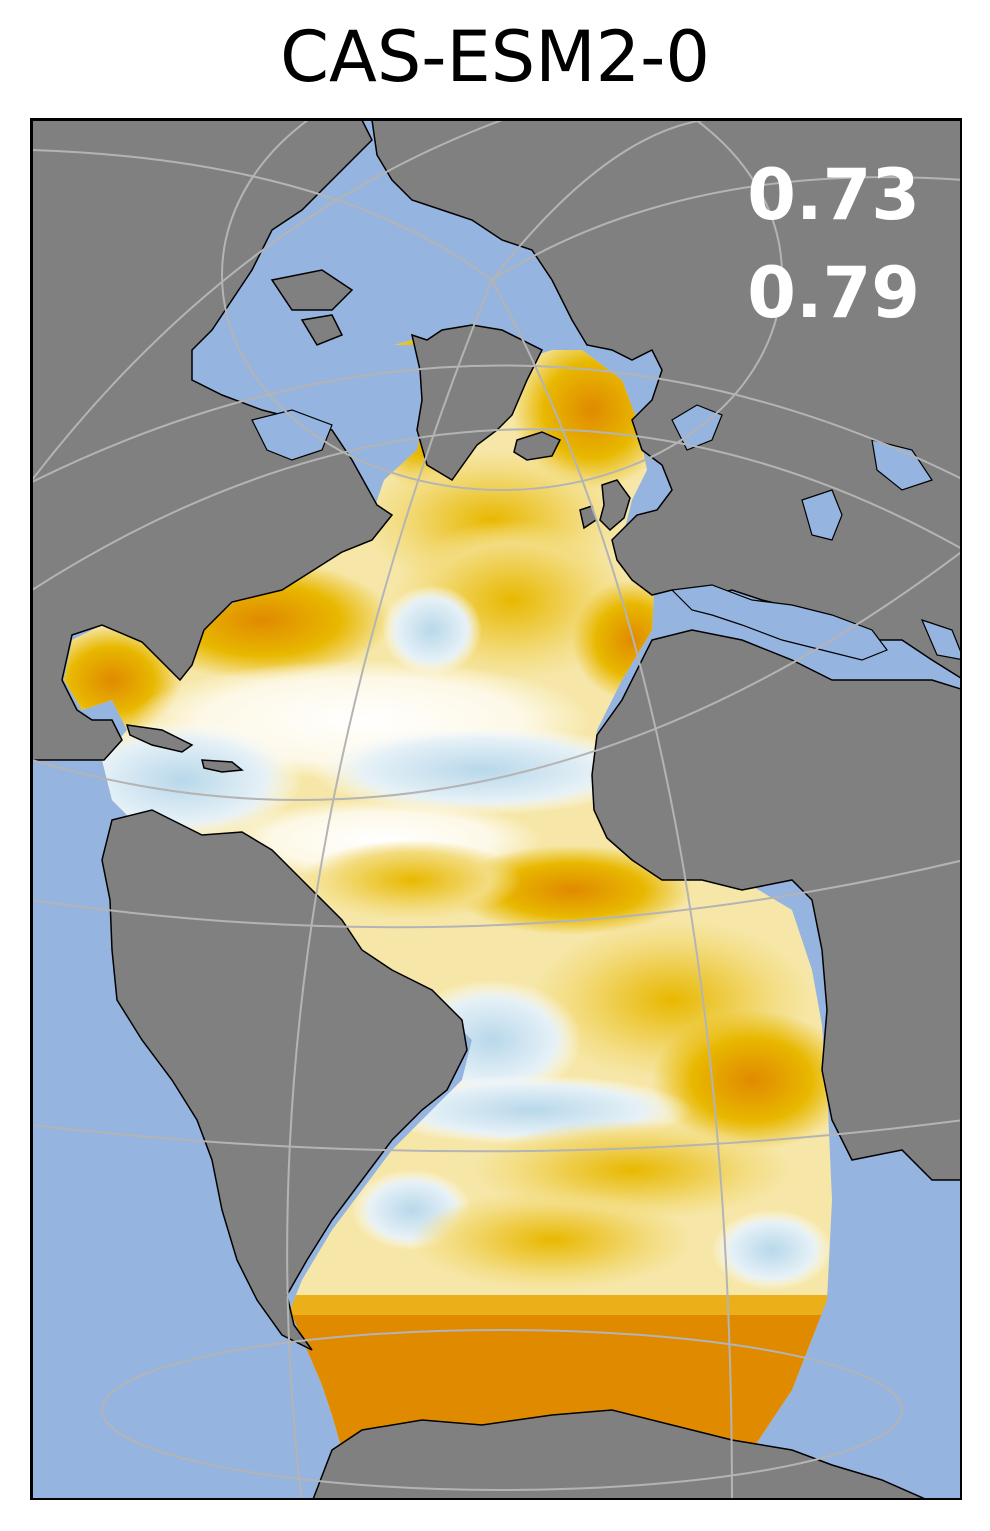 Image resolution: width=990 pixels, height=1531 pixels. Describe the element at coordinates (833, 195) in the screenshot. I see `stat-value-1: 0.73` at that location.